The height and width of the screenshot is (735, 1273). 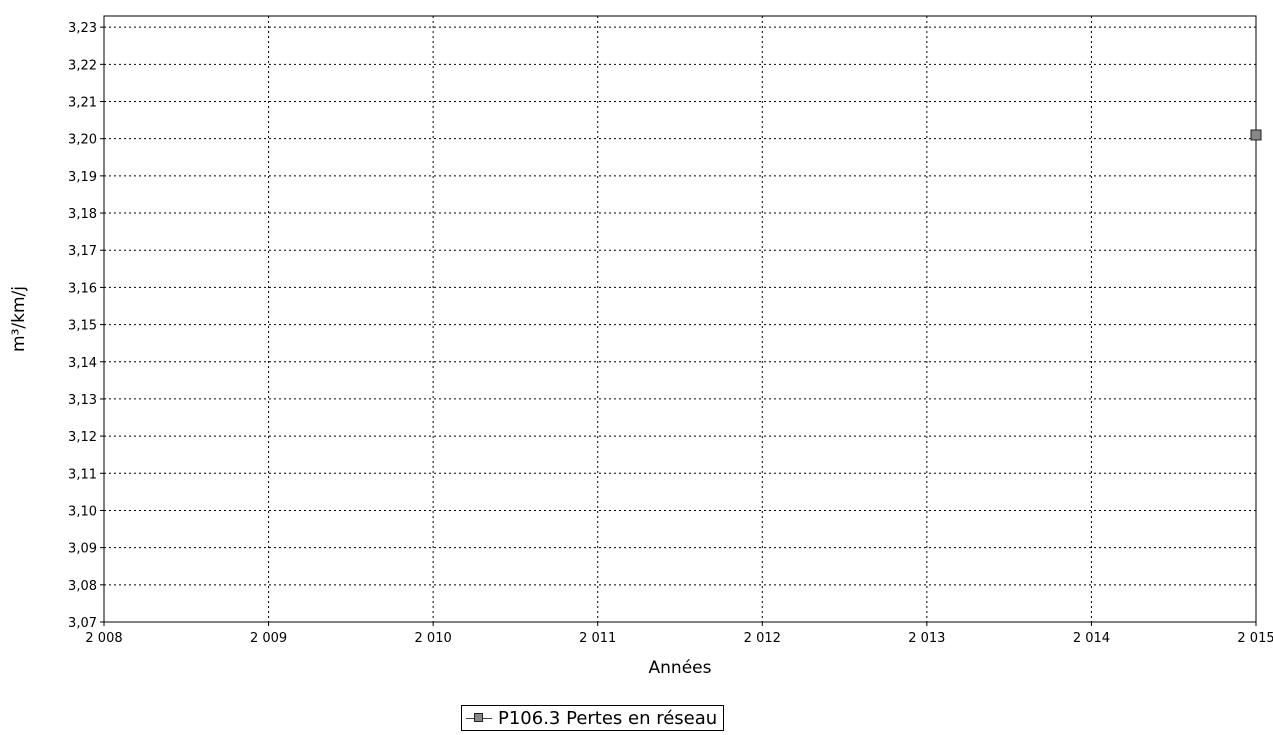 I want to click on x-axis-title: Années, so click(x=680, y=668).